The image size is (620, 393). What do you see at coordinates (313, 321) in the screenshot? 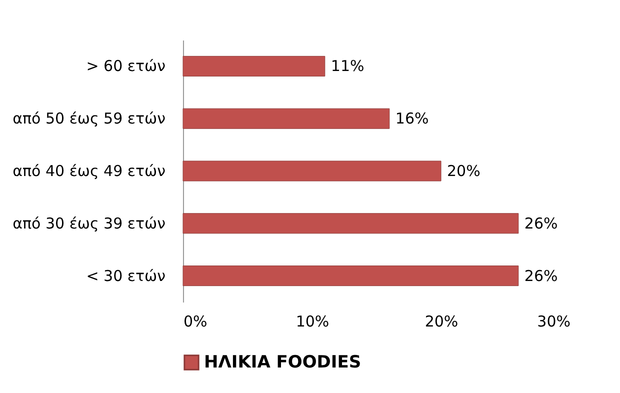
I see `x-tick-label: 10%` at bounding box center [313, 321].